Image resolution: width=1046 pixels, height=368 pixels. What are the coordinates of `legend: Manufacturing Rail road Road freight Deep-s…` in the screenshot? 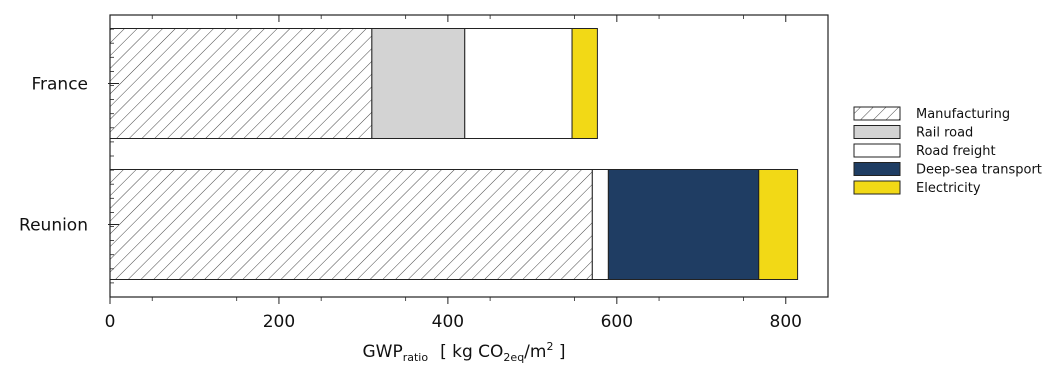 It's located at (947, 151).